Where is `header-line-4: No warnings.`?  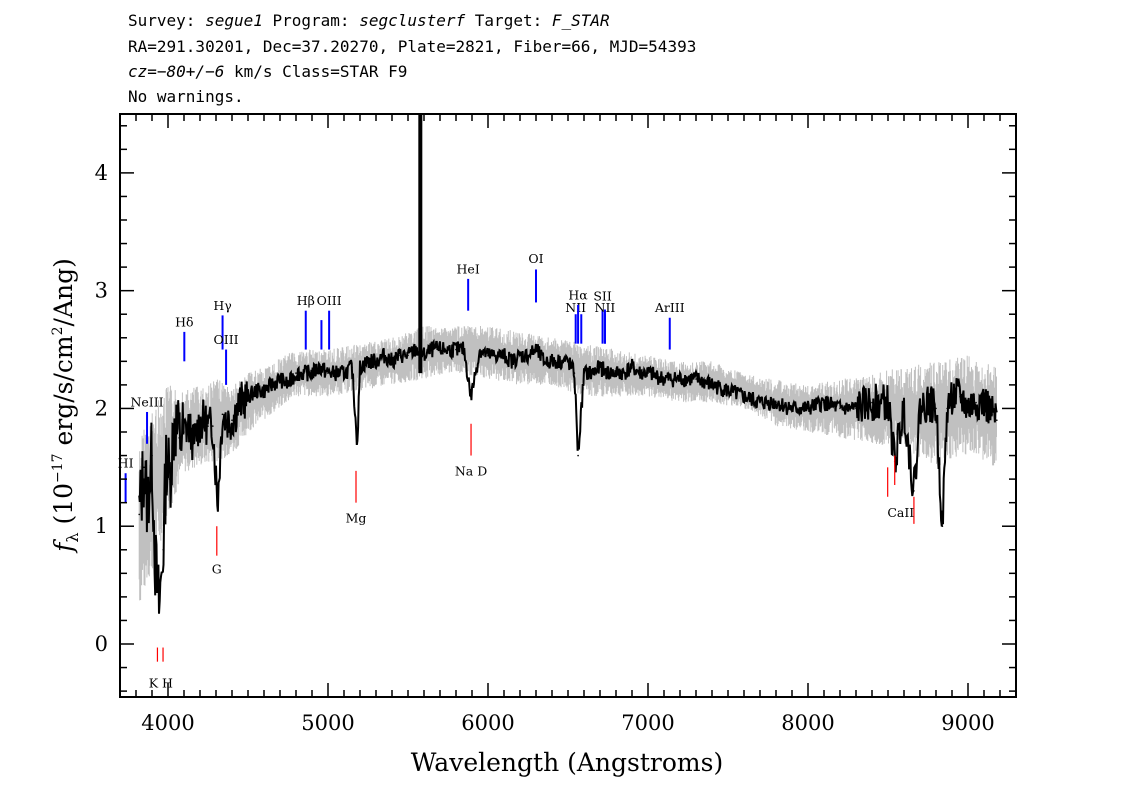
header-line-4: No warnings. is located at coordinates (186, 96).